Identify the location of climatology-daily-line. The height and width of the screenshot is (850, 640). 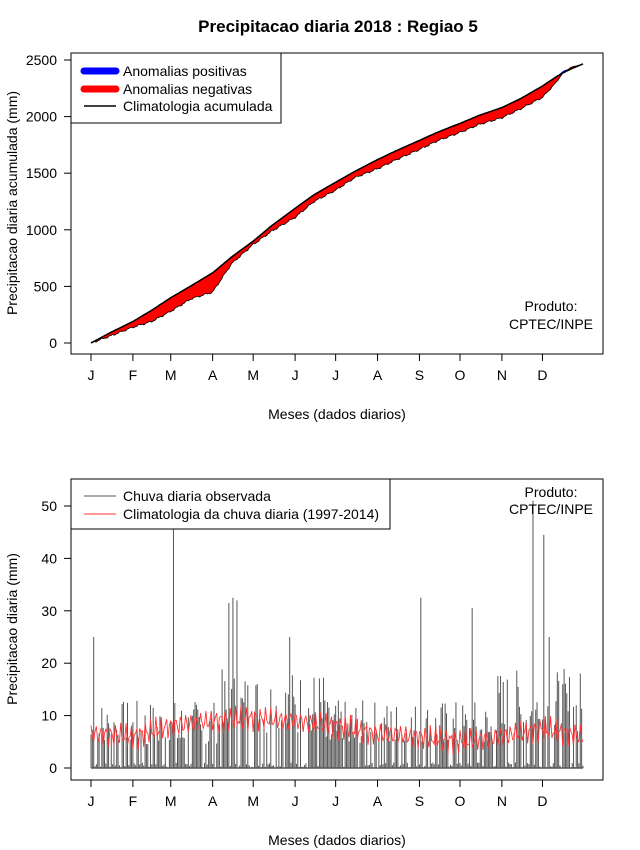
(337, 730).